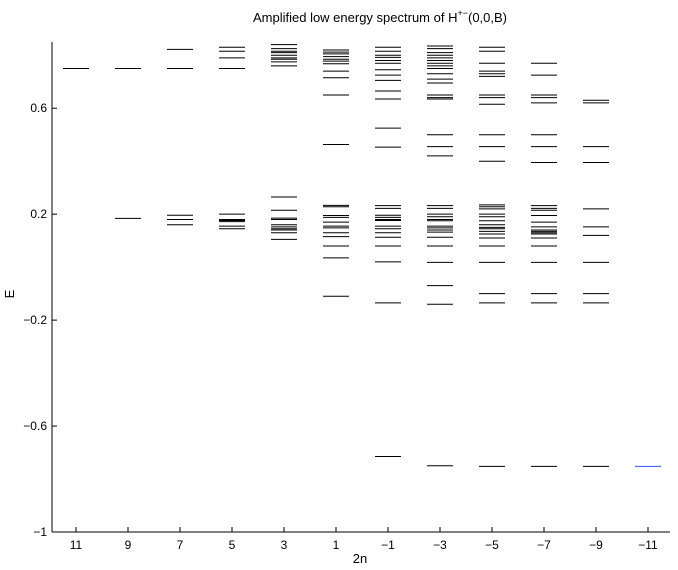  What do you see at coordinates (462, 13) in the screenshot?
I see `chart-title-superscript: +−` at bounding box center [462, 13].